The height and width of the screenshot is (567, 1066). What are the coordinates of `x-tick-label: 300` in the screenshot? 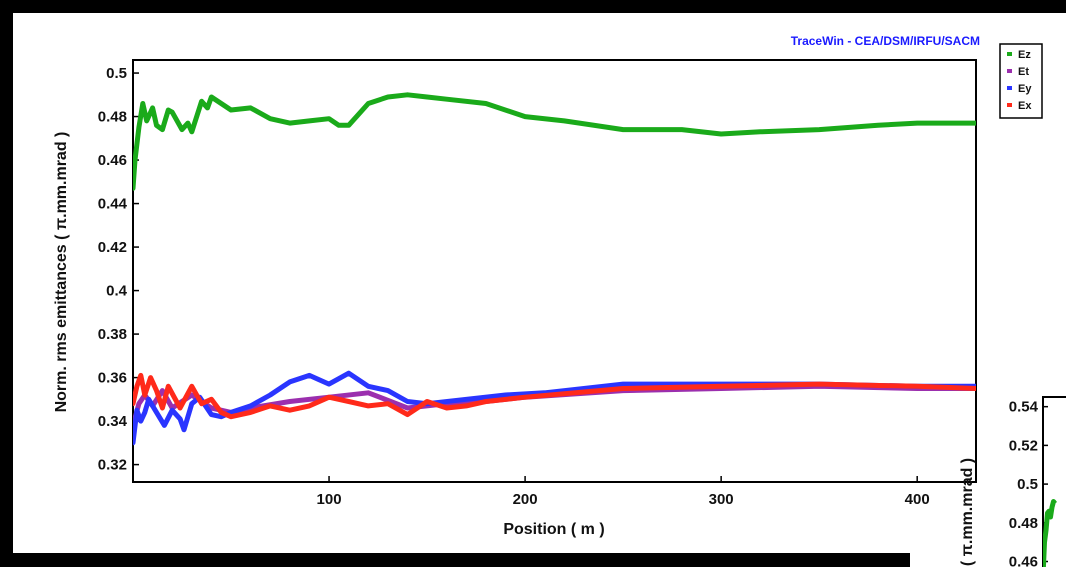 It's located at (721, 499).